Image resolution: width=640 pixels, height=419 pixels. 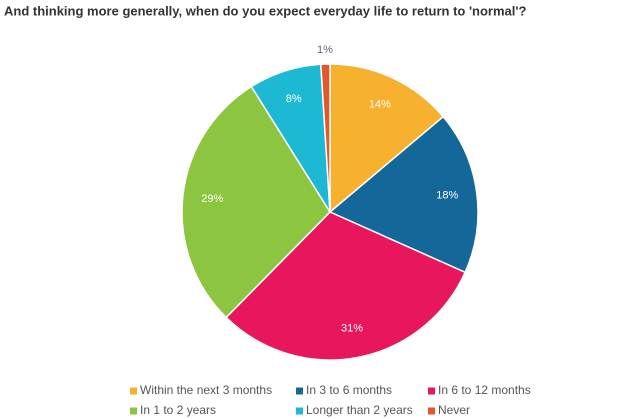 I want to click on legend-label: Within the next 3 months, so click(x=206, y=390).